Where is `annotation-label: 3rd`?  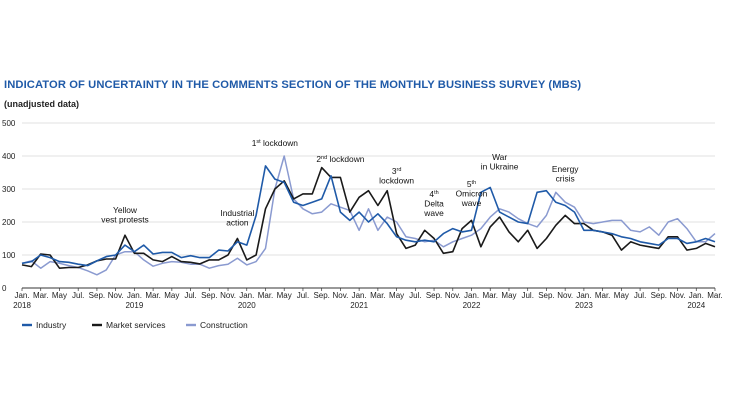 annotation-label: 3rd is located at coordinates (397, 171).